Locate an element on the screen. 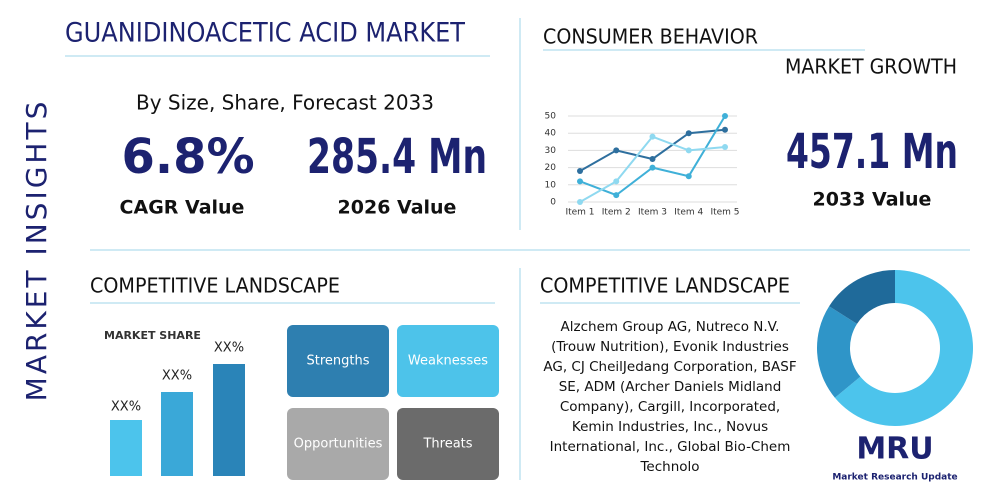 Image resolution: width=1000 pixels, height=500 pixels. bar-title: MARKET SHARE is located at coordinates (152, 335).